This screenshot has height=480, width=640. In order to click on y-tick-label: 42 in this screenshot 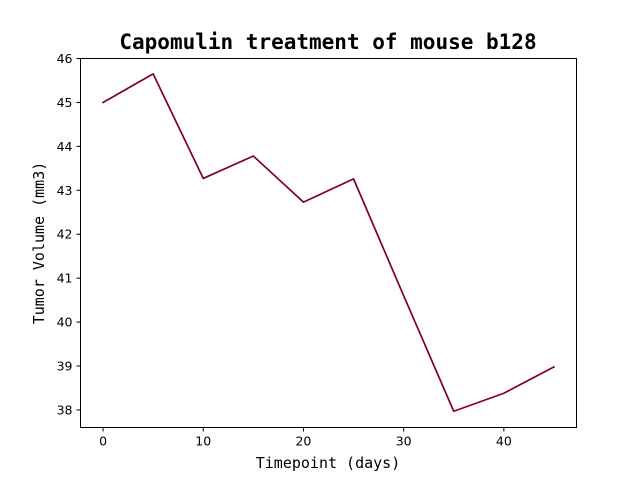, I will do `click(65, 234)`.